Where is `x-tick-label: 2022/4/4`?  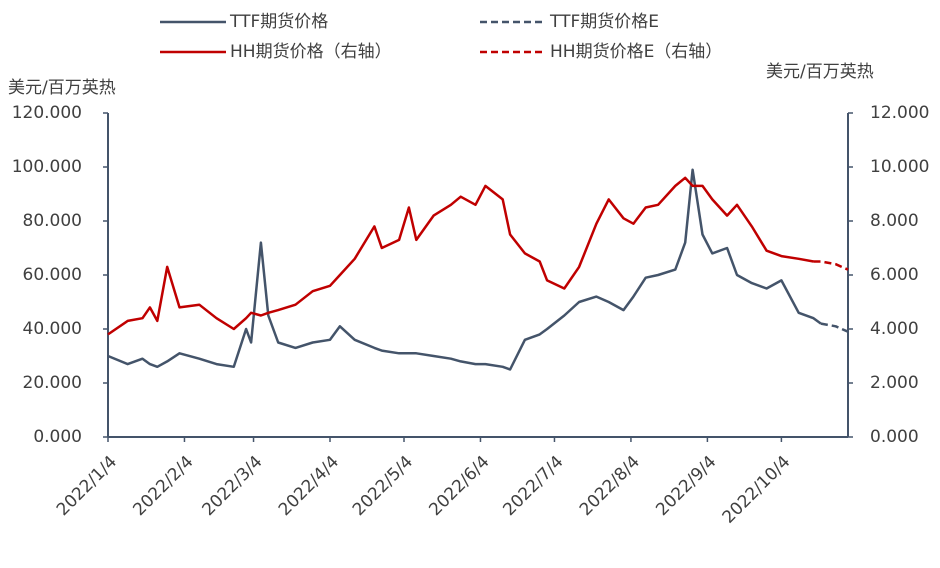 x-tick-label: 2022/4/4 is located at coordinates (309, 486).